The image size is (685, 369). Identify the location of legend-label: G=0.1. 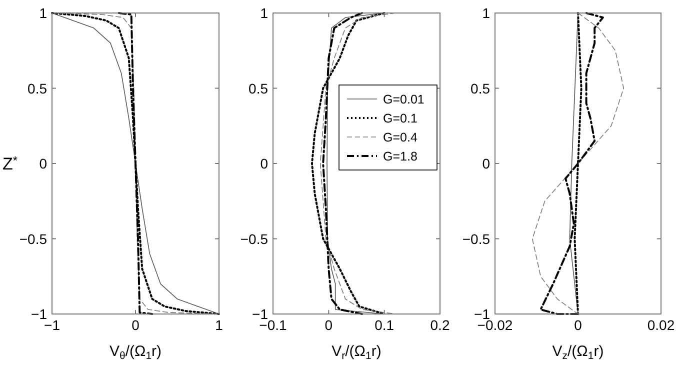
(400, 119).